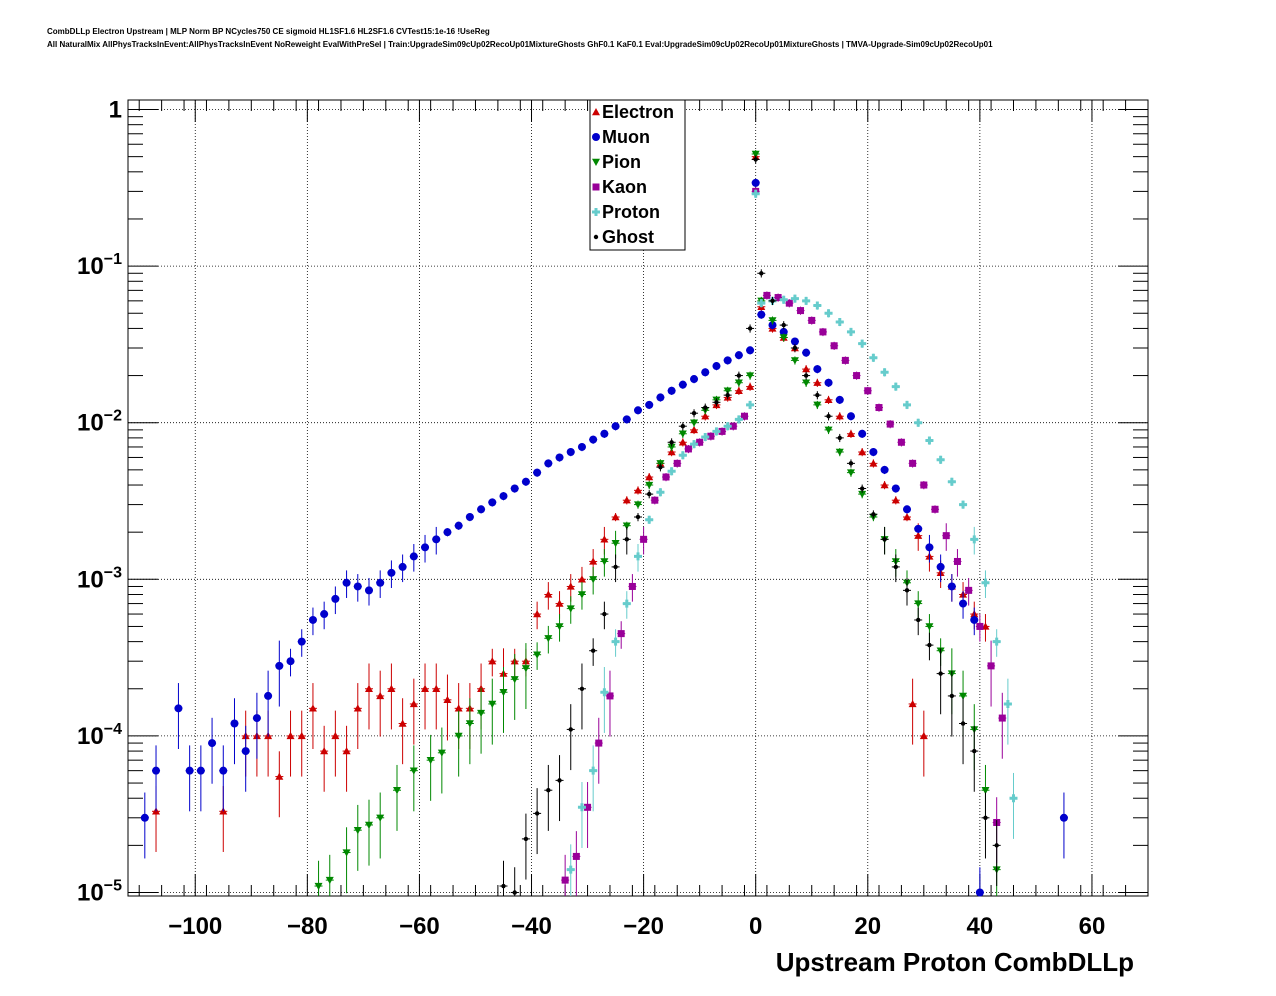 The height and width of the screenshot is (996, 1276). Describe the element at coordinates (307, 926) in the screenshot. I see `x-tick-label: −80` at that location.